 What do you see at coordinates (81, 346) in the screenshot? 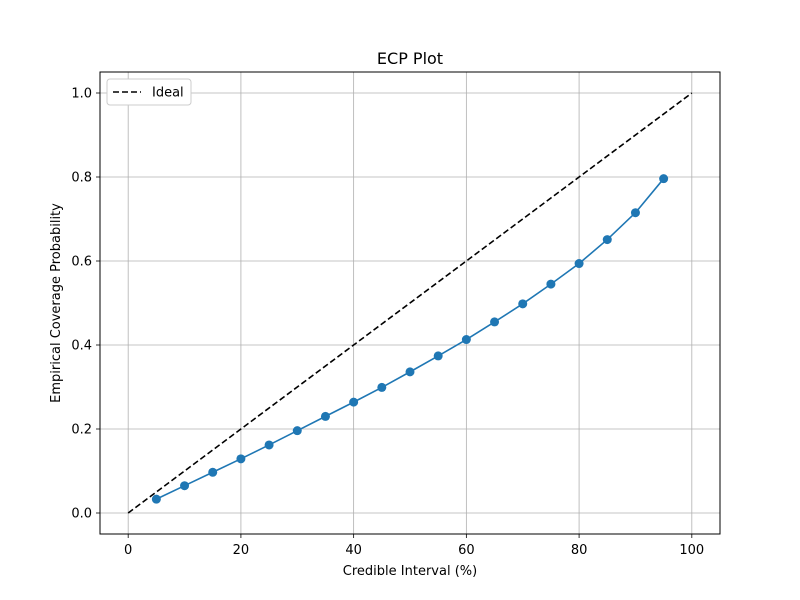
I see `y-tick-label: 0.4` at bounding box center [81, 346].